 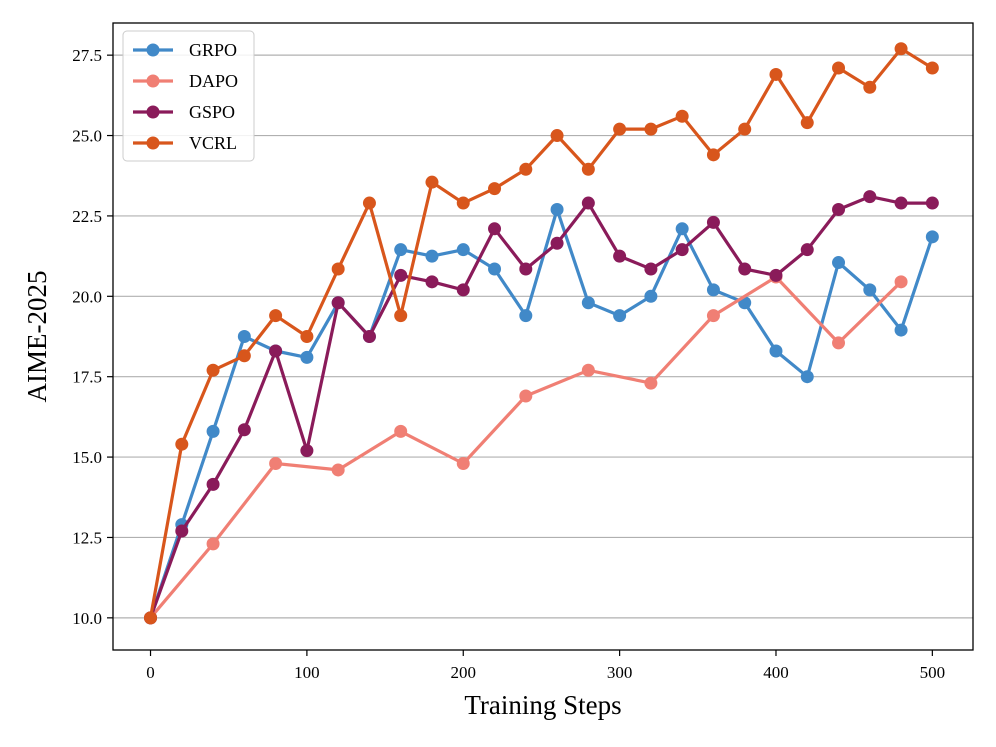 What do you see at coordinates (92, 337) in the screenshot?
I see `y-axis-ticks: 10.0 12.5 15.0 17.5 20.0 22.5 25.0 27.5` at bounding box center [92, 337].